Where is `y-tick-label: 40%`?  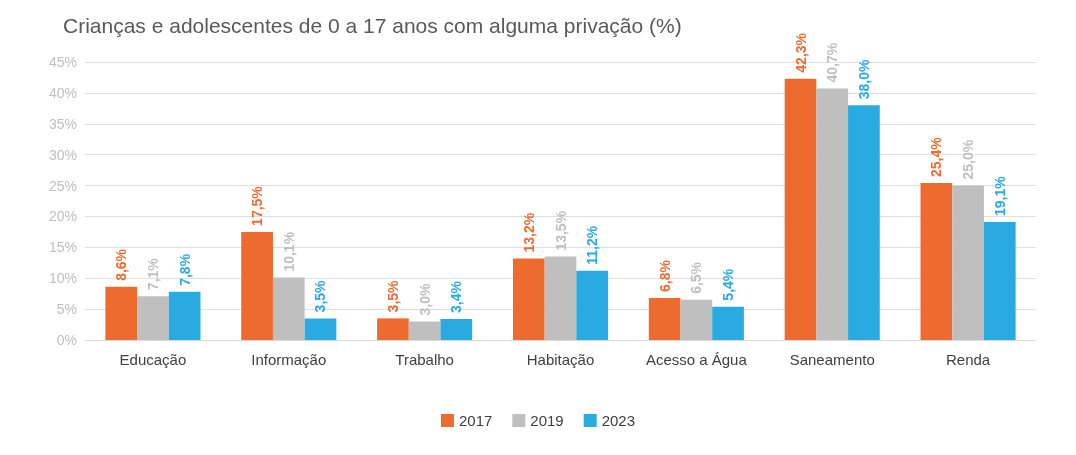
y-tick-label: 40% is located at coordinates (62, 92).